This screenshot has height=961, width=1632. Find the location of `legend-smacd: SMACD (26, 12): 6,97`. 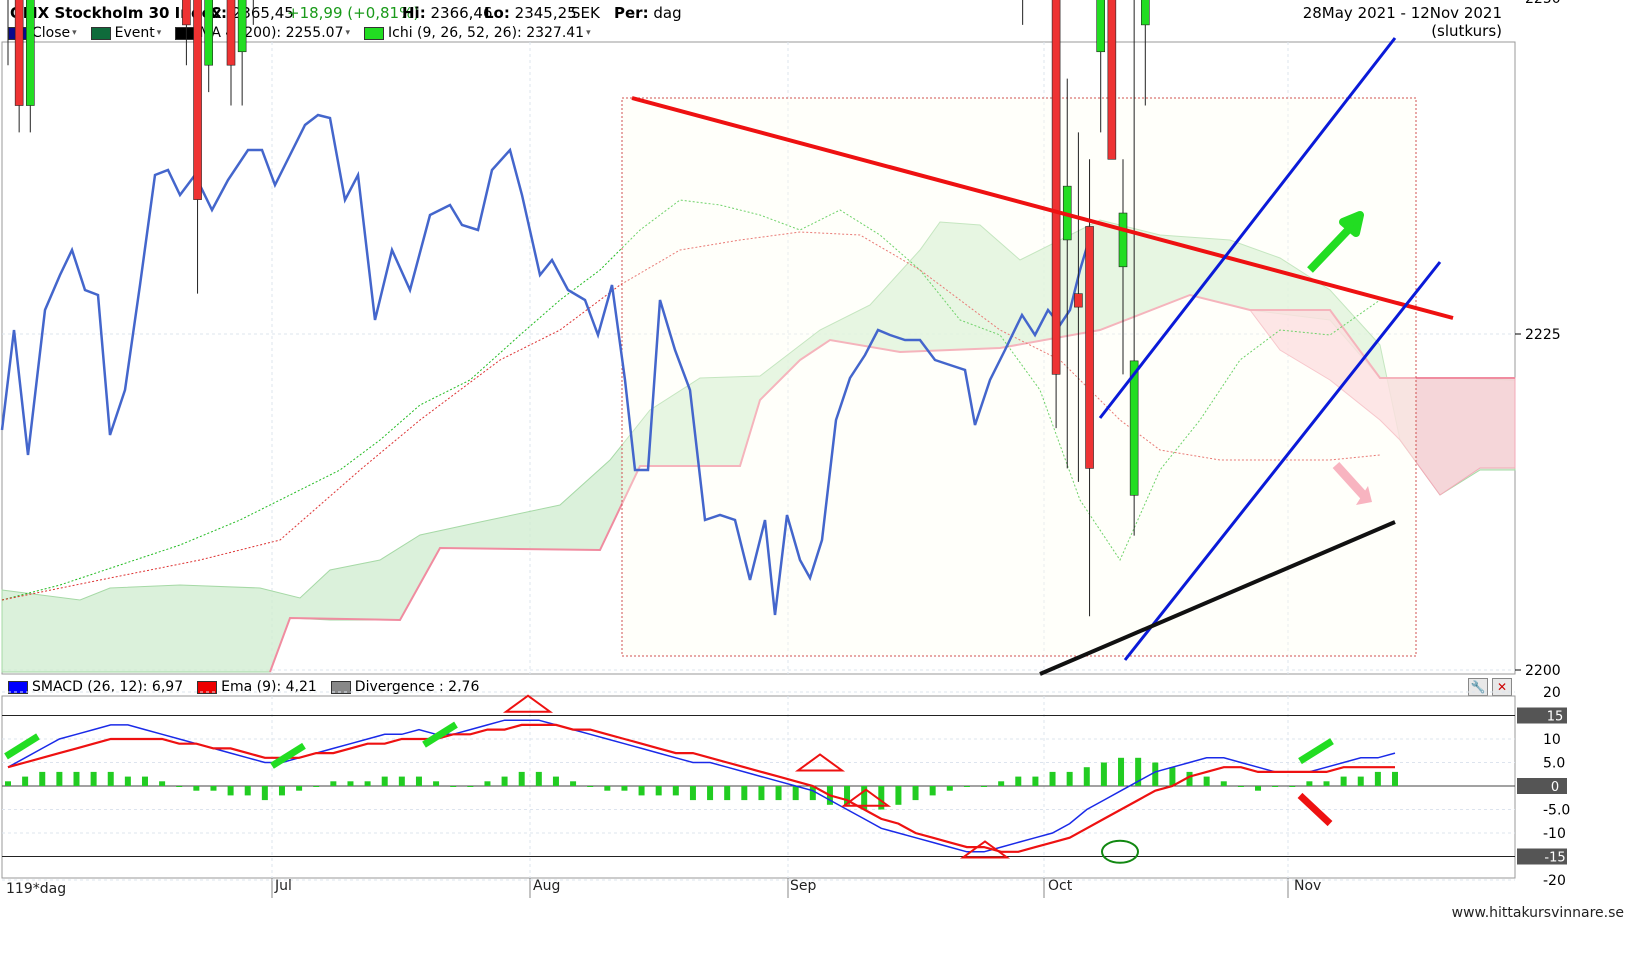

legend-smacd: SMACD (26, 12): 6,97 is located at coordinates (95, 687).